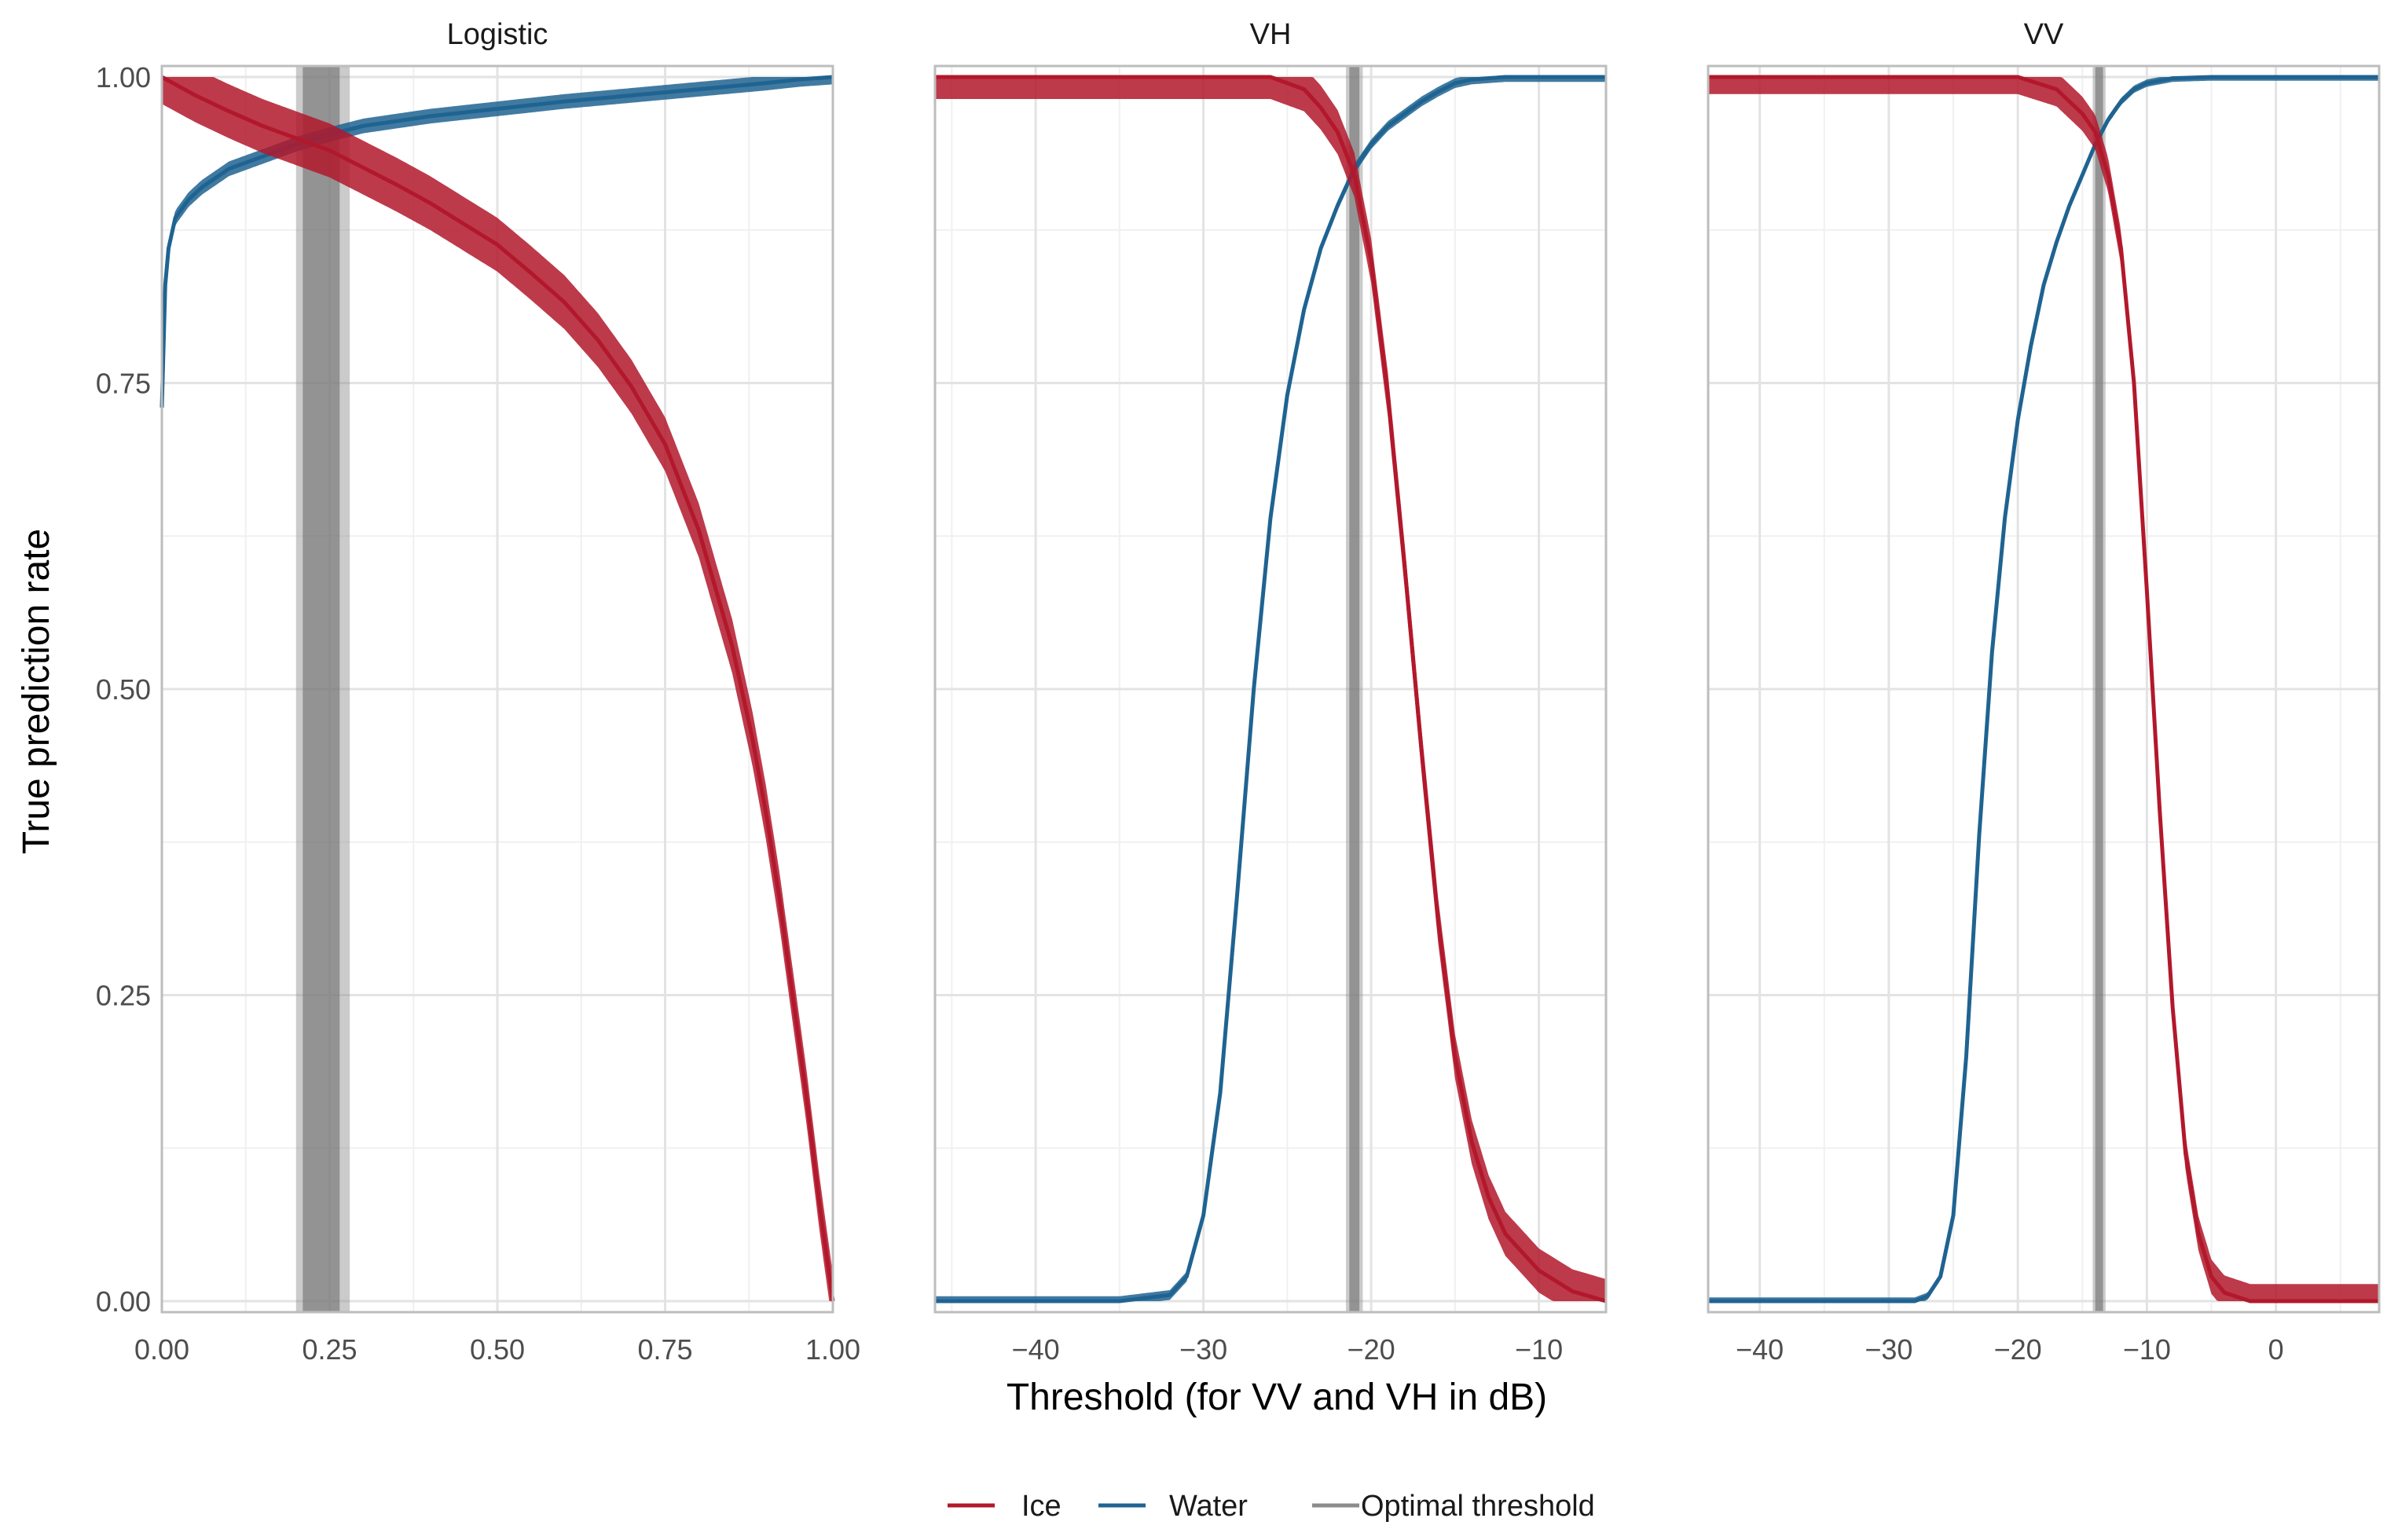  I want to click on y-tick-label: 0.50, so click(123, 689).